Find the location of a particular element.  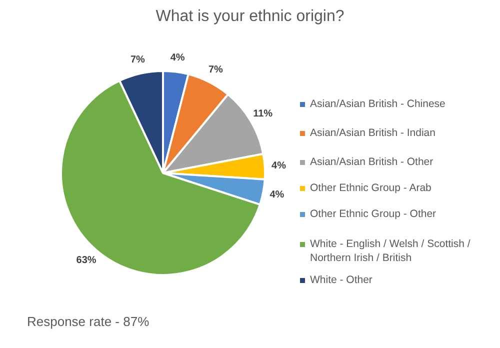

data-label: 11% is located at coordinates (263, 114).